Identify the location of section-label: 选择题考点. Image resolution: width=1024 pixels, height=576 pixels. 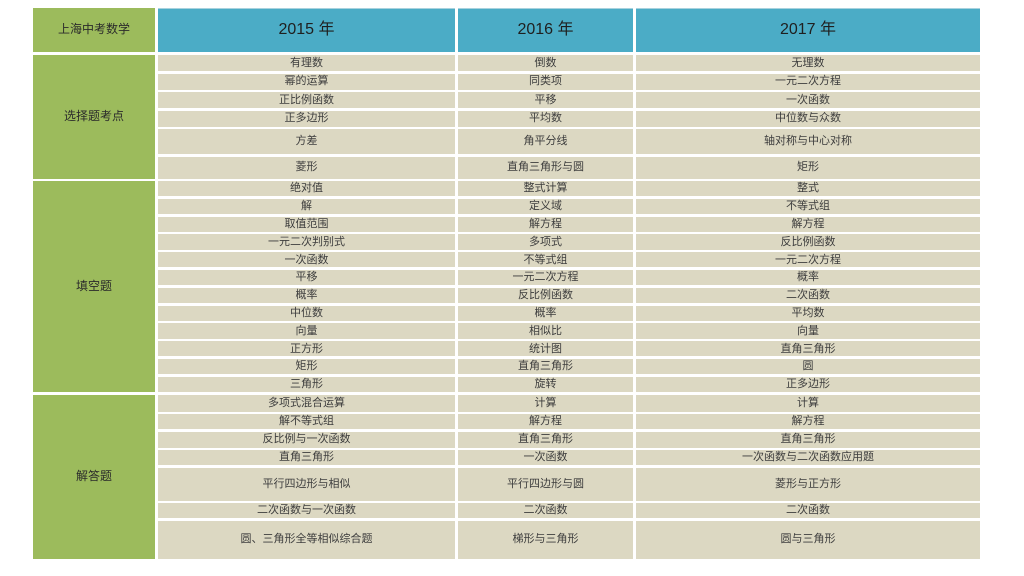
(94, 117).